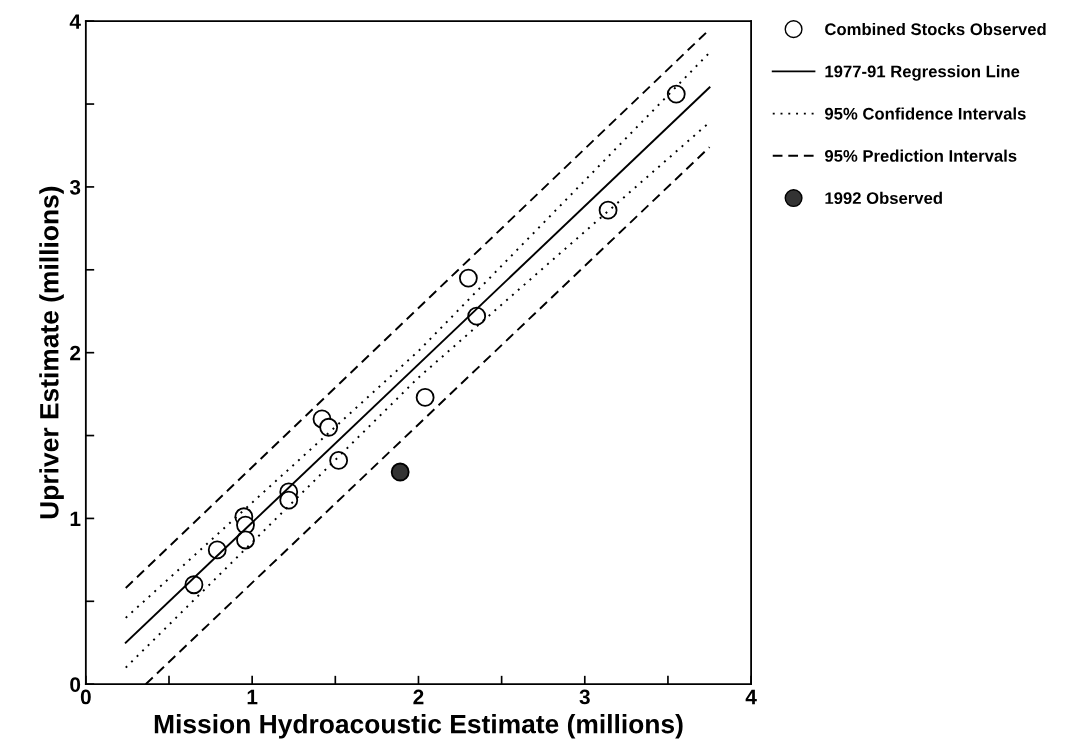 The height and width of the screenshot is (756, 1073). Describe the element at coordinates (584, 697) in the screenshot. I see `x-tick-label: 3` at that location.